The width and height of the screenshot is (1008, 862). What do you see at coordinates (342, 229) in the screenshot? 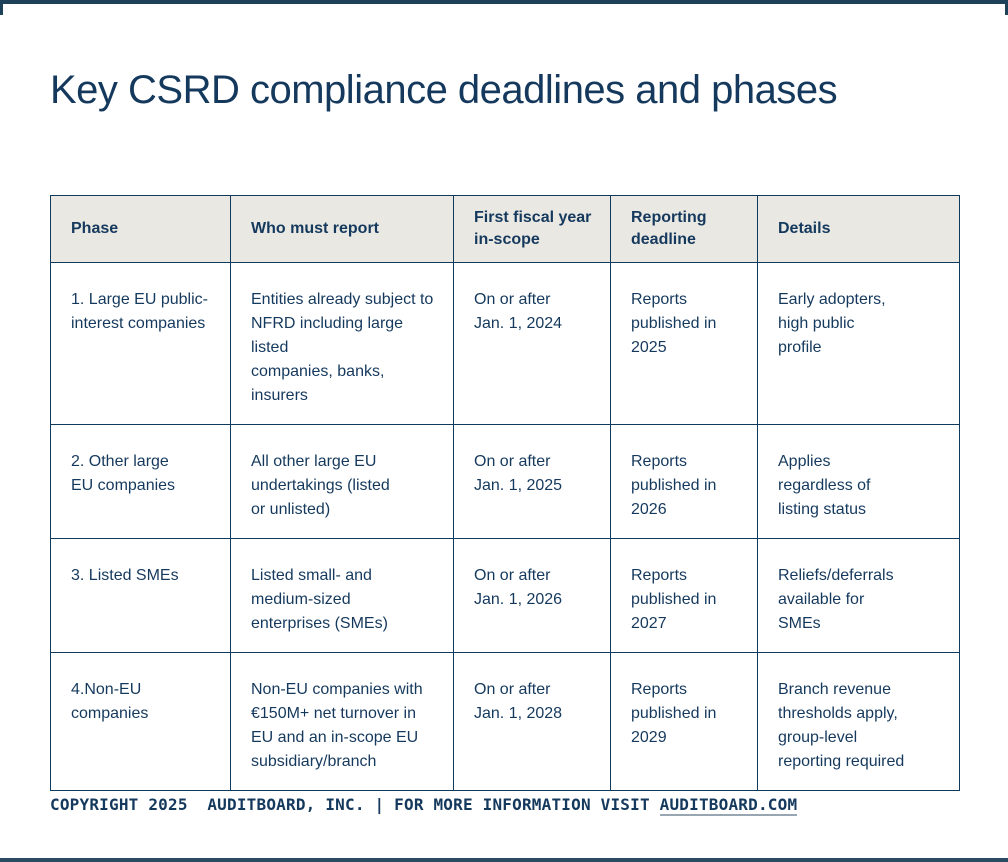
I see `column-header-who-must-report: Who must report` at bounding box center [342, 229].